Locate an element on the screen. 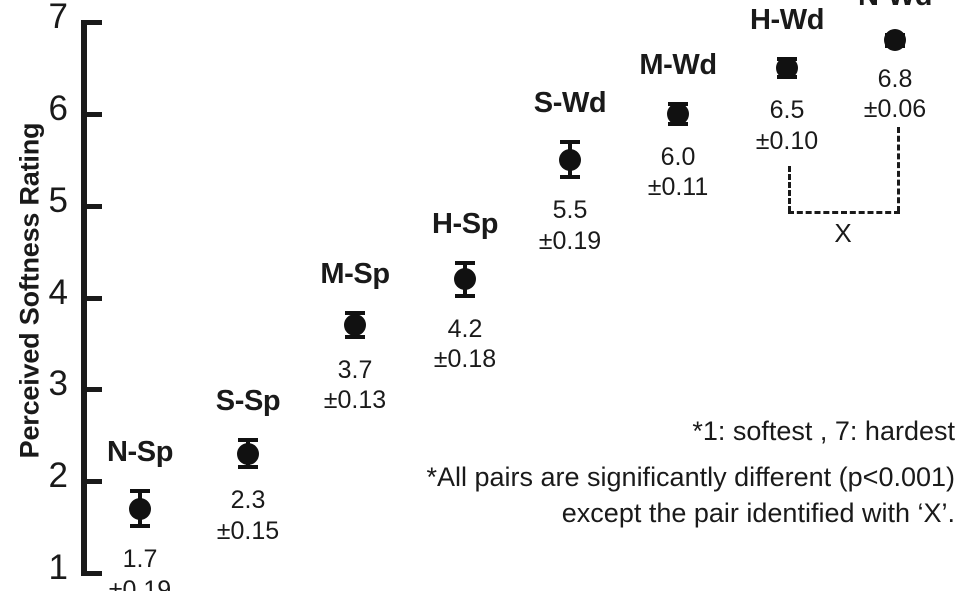 This screenshot has height=591, width=959. mean-value: 3.7 is located at coordinates (355, 369).